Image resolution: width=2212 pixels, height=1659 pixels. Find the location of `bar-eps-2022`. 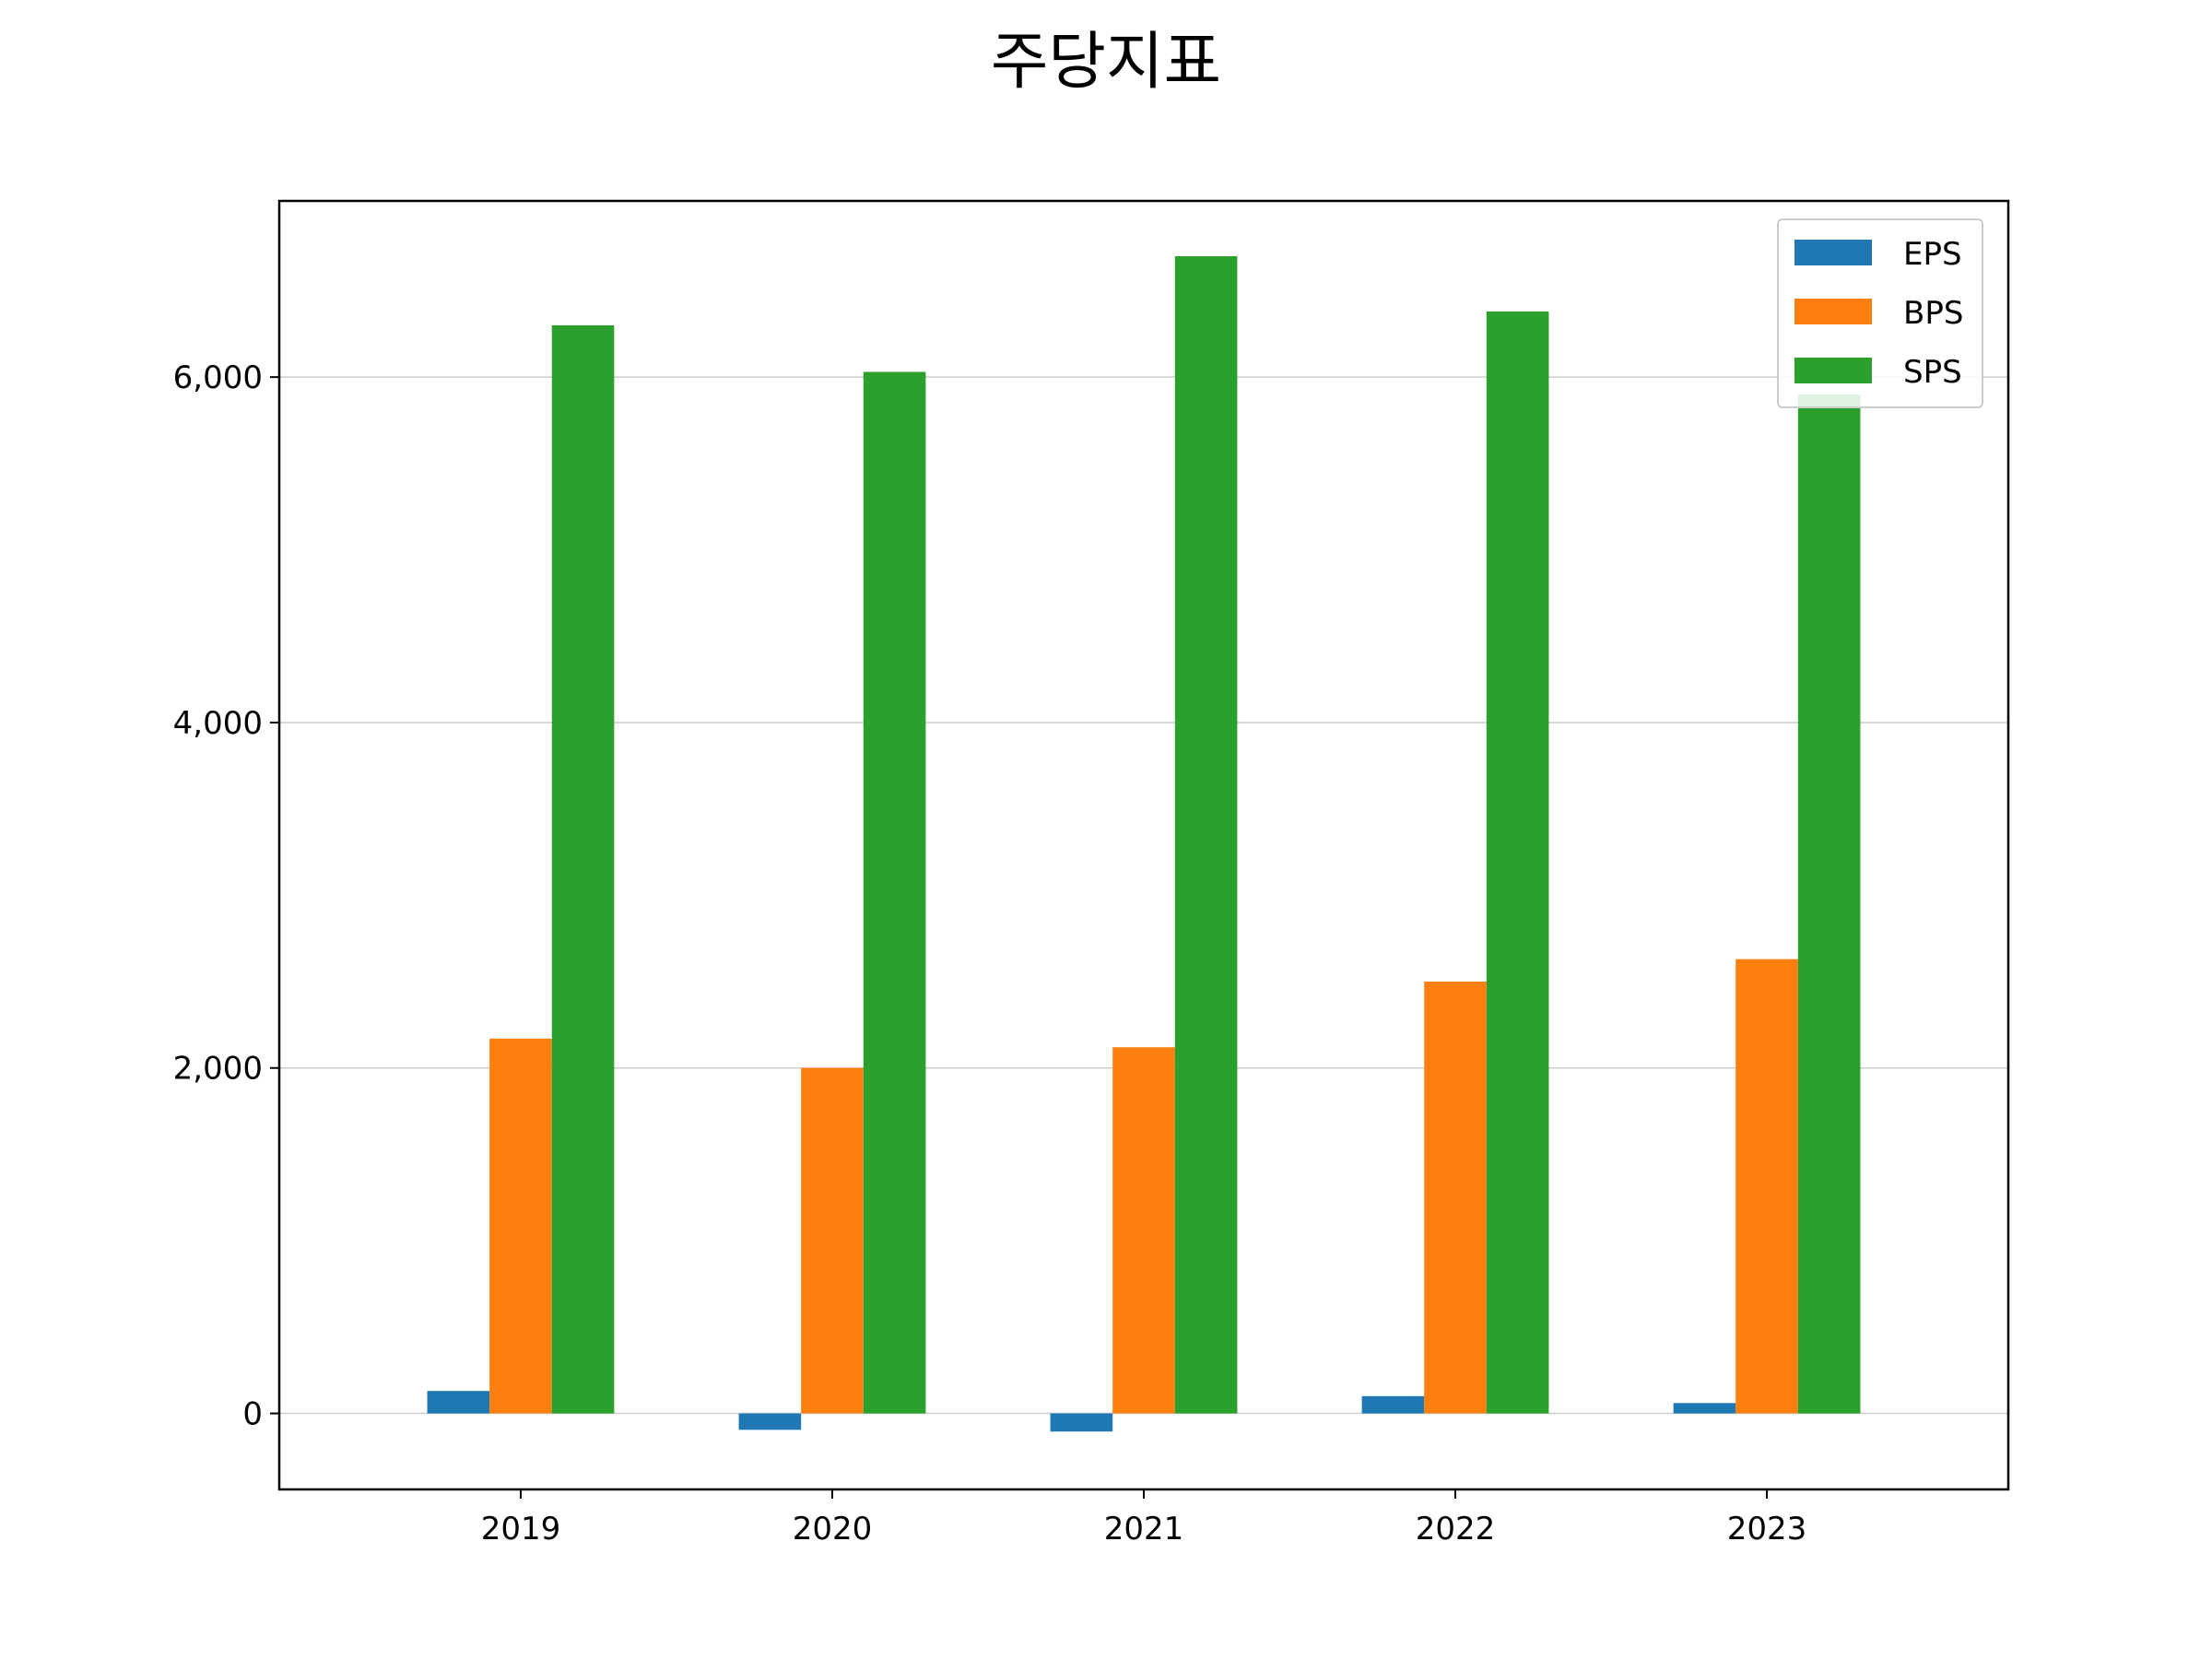

bar-eps-2022 is located at coordinates (1393, 1404).